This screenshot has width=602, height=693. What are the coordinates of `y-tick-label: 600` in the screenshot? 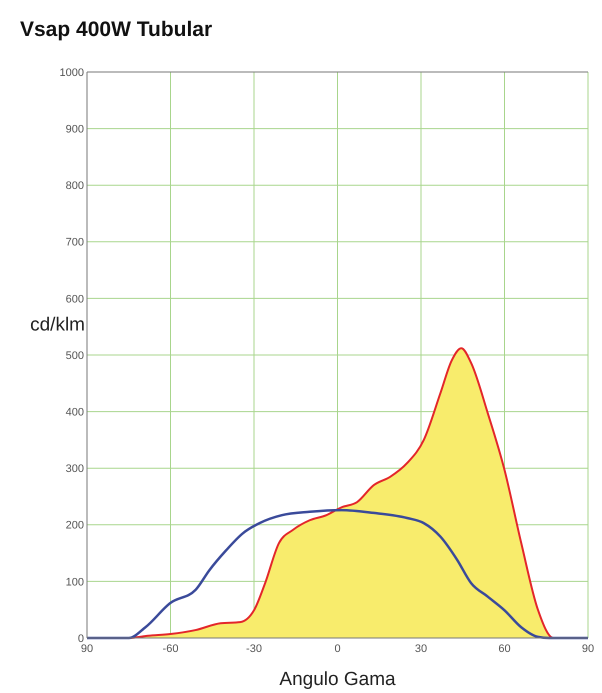 It's located at (75, 299).